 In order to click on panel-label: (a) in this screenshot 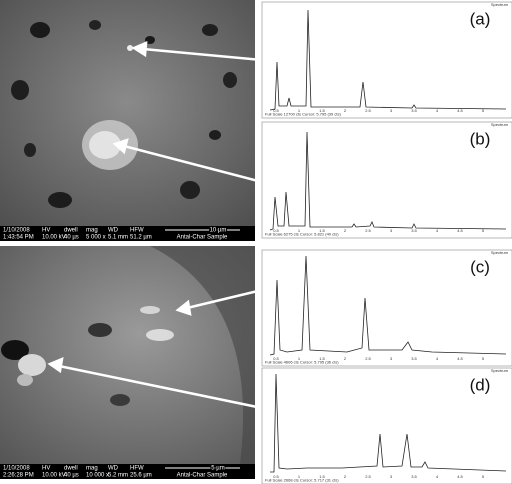, I will do `click(480, 18)`.